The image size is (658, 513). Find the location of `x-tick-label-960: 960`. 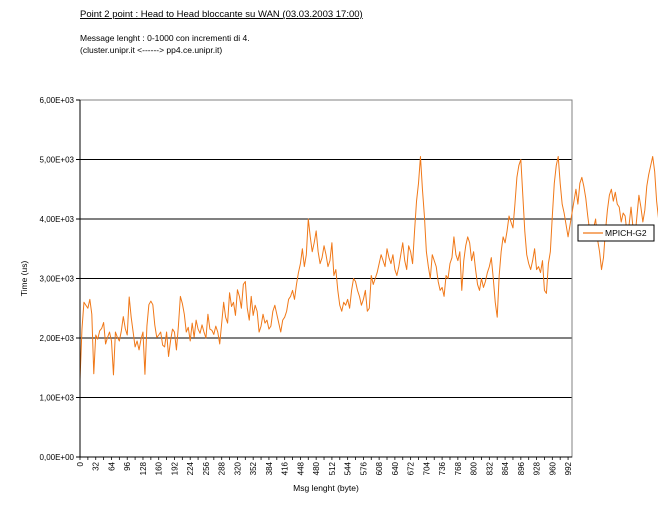

x-tick-label-960: 960 is located at coordinates (552, 468).